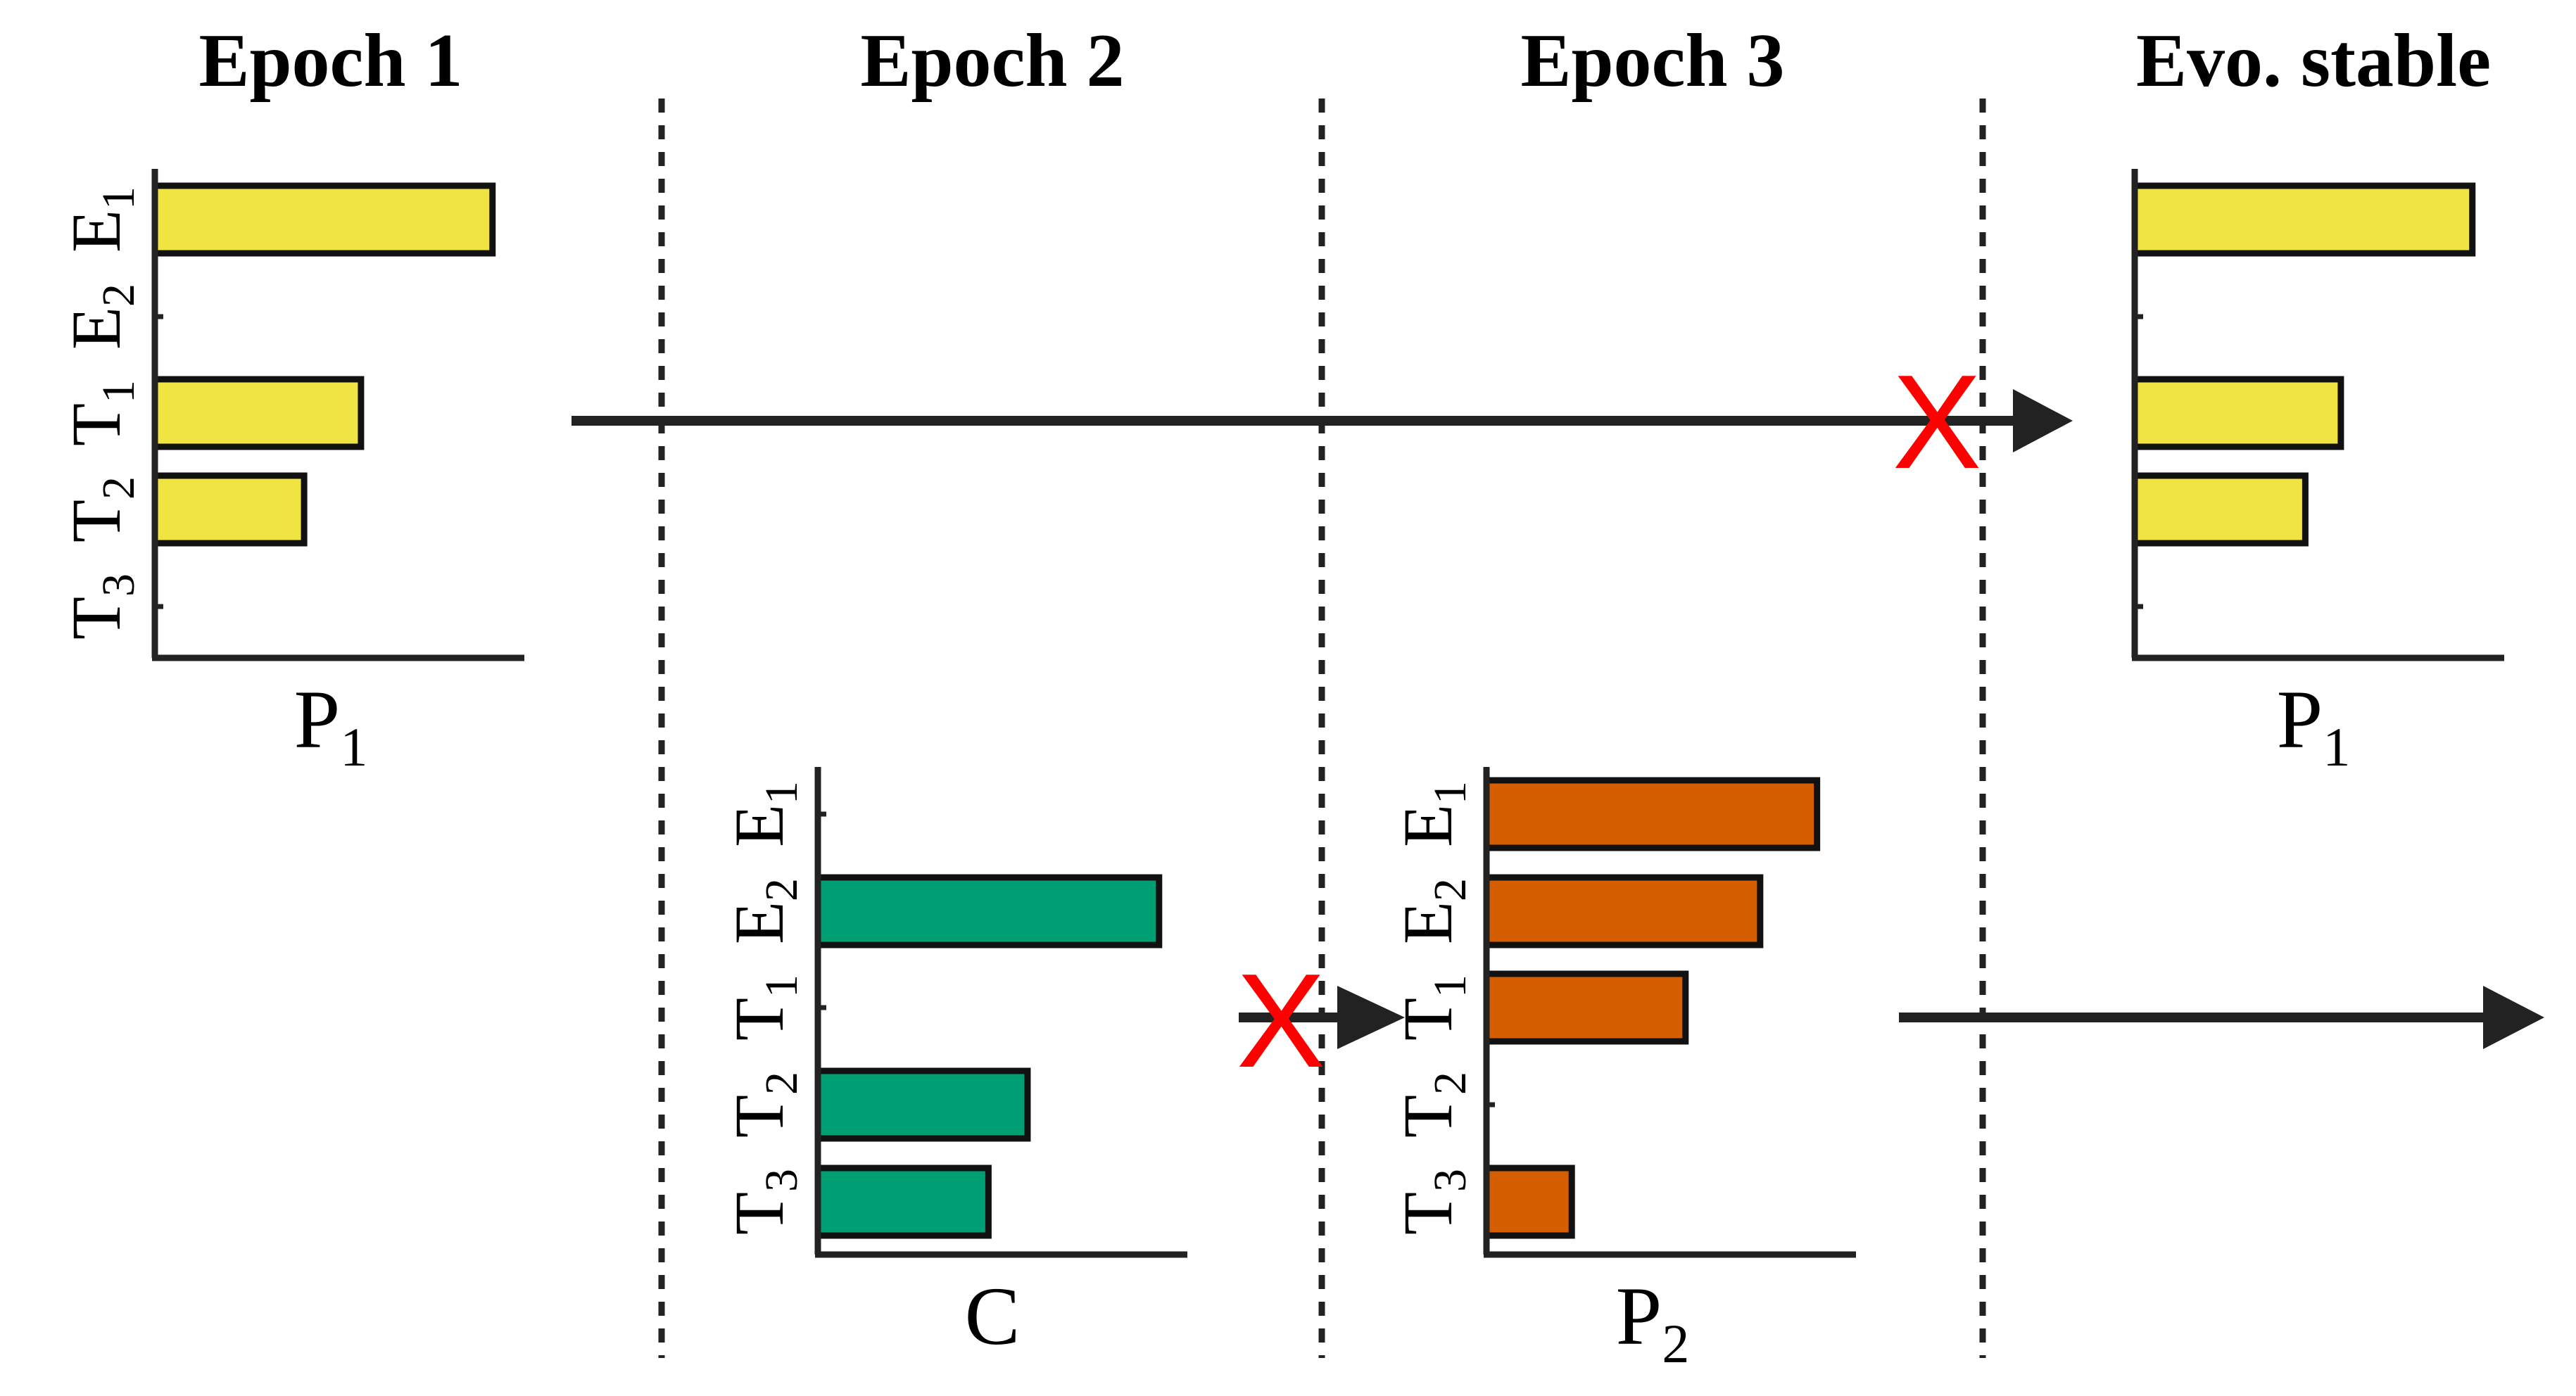 The height and width of the screenshot is (1396, 2576). What do you see at coordinates (1432, 911) in the screenshot?
I see `category-label-p2-epoch3-1: E2` at bounding box center [1432, 911].